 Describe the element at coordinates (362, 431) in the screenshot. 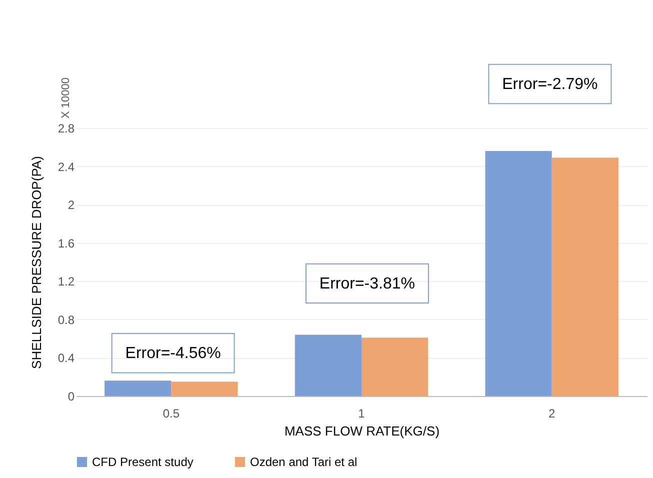

I see `x-axis-title: MASS FLOW RATE(KG/S)` at that location.